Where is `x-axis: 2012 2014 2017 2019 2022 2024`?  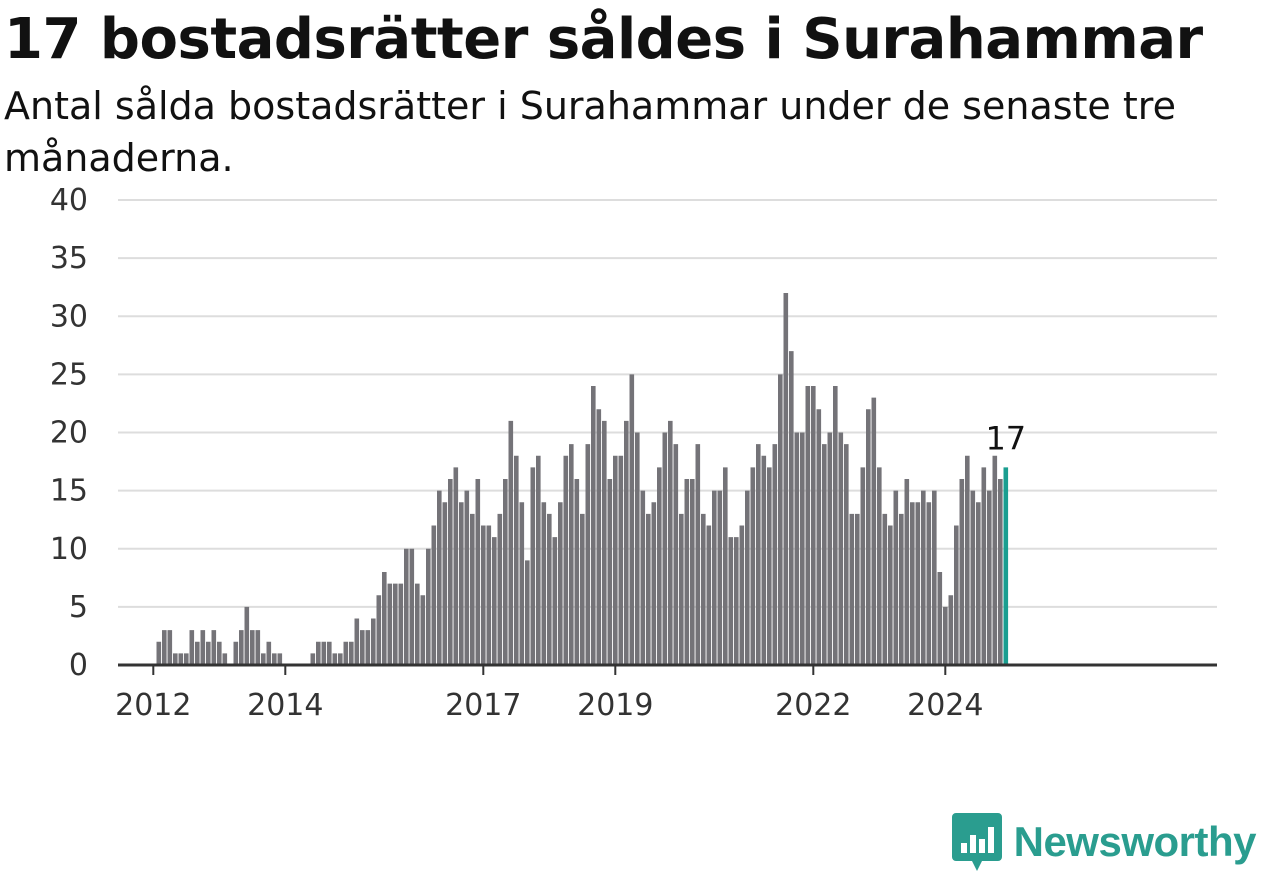 x-axis: 2012 2014 2017 2019 2022 2024 is located at coordinates (666, 693).